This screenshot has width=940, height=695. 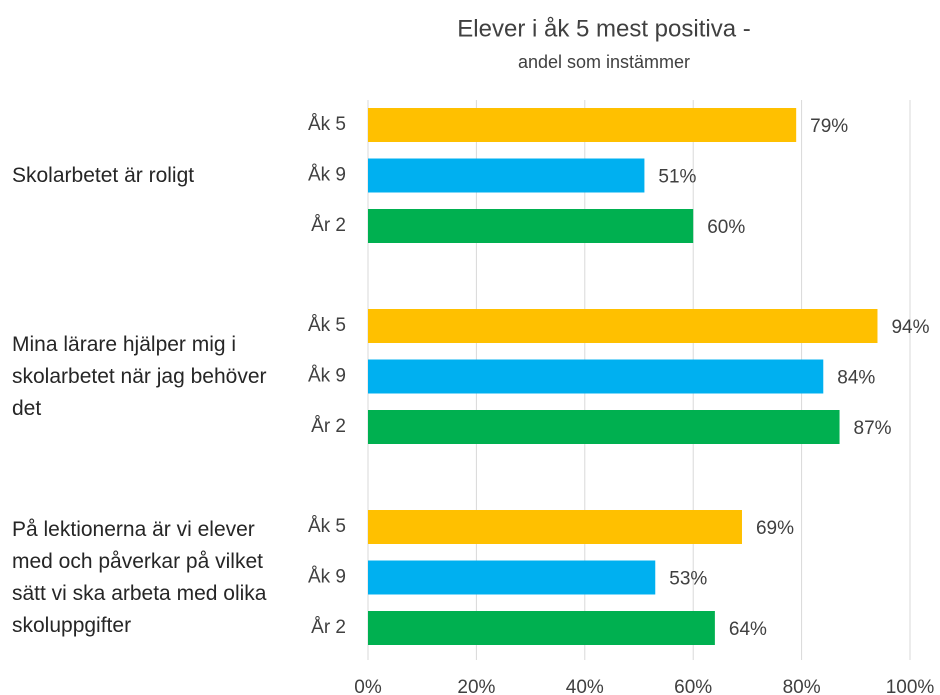 What do you see at coordinates (873, 428) in the screenshot?
I see `value-label: 87%` at bounding box center [873, 428].